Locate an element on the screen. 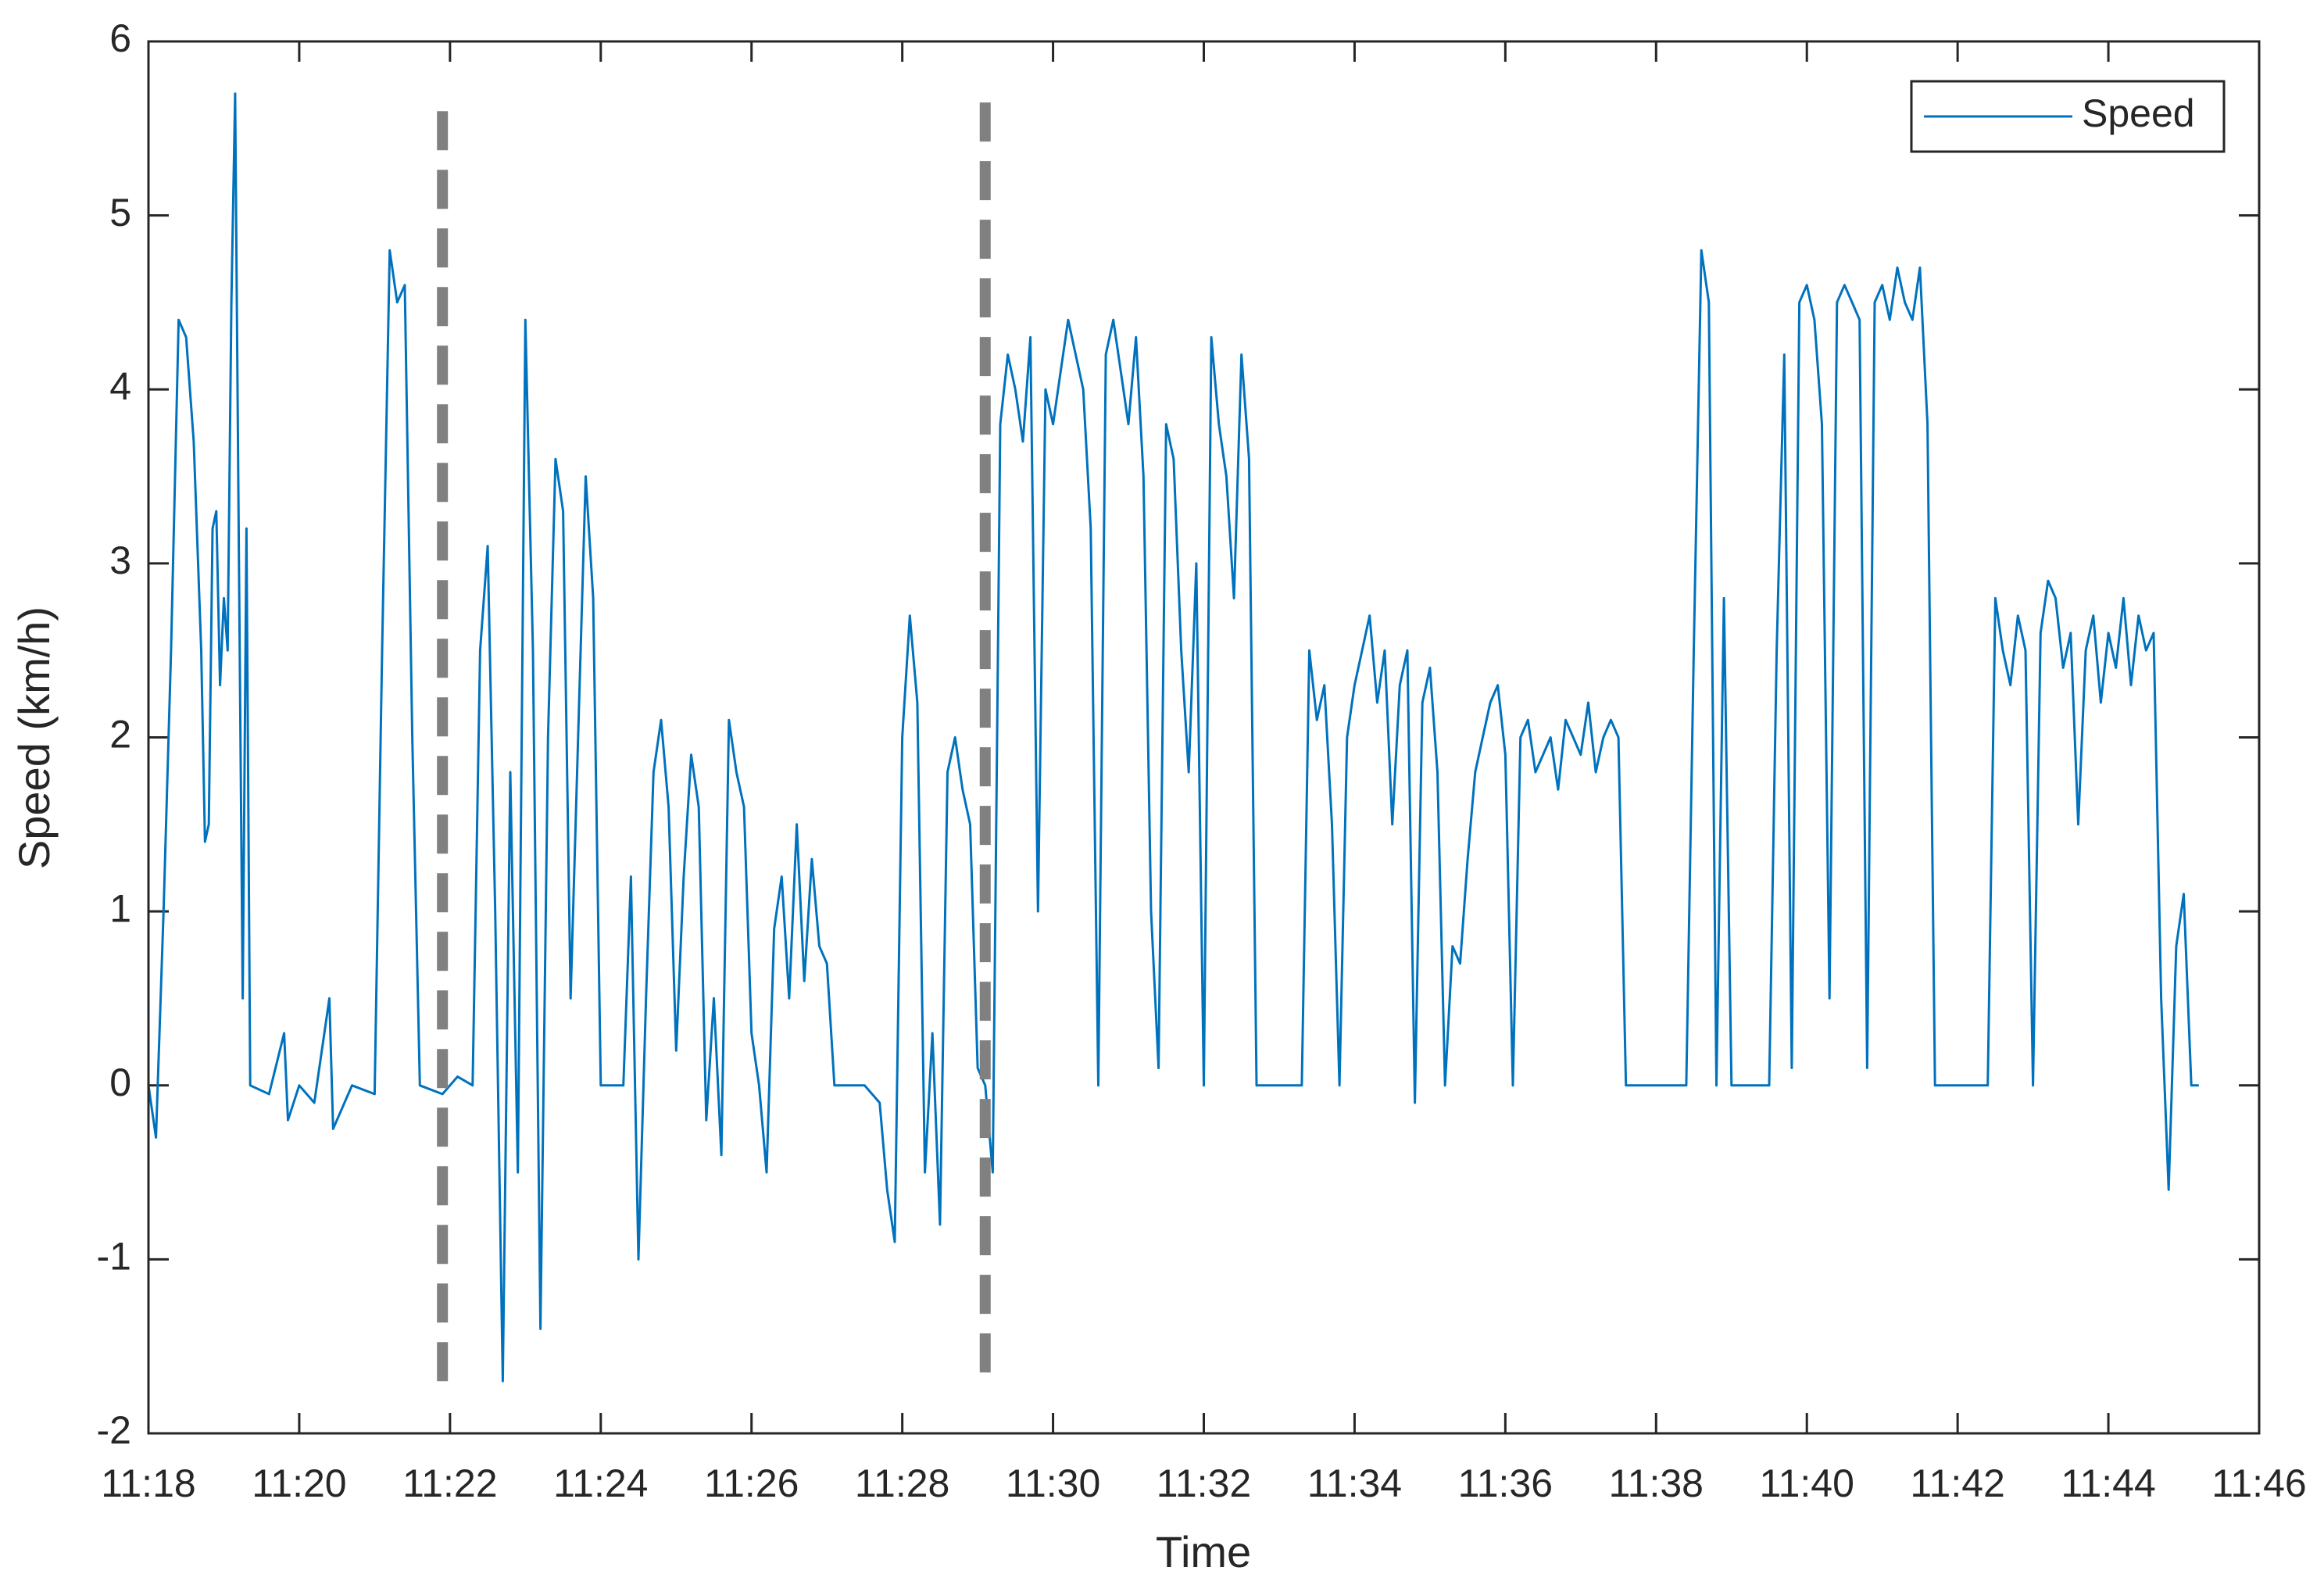 This screenshot has width=2324, height=1592. y-tick-label: 6 is located at coordinates (120, 38).